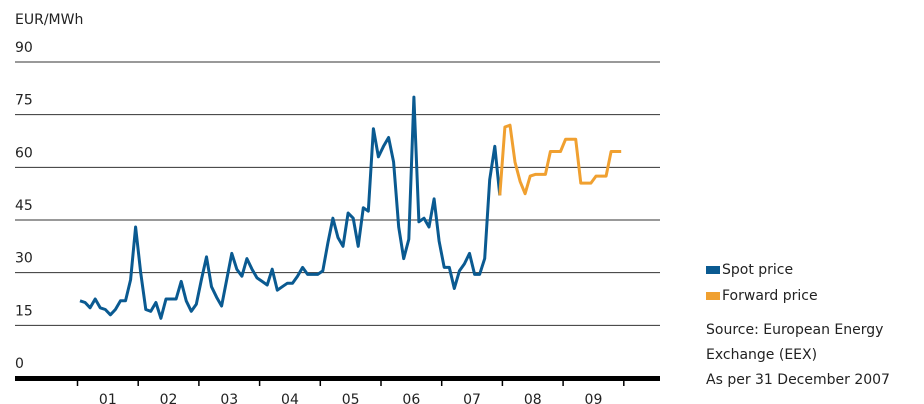 The height and width of the screenshot is (404, 924). Describe the element at coordinates (24, 48) in the screenshot. I see `y-tick-label: 90` at that location.